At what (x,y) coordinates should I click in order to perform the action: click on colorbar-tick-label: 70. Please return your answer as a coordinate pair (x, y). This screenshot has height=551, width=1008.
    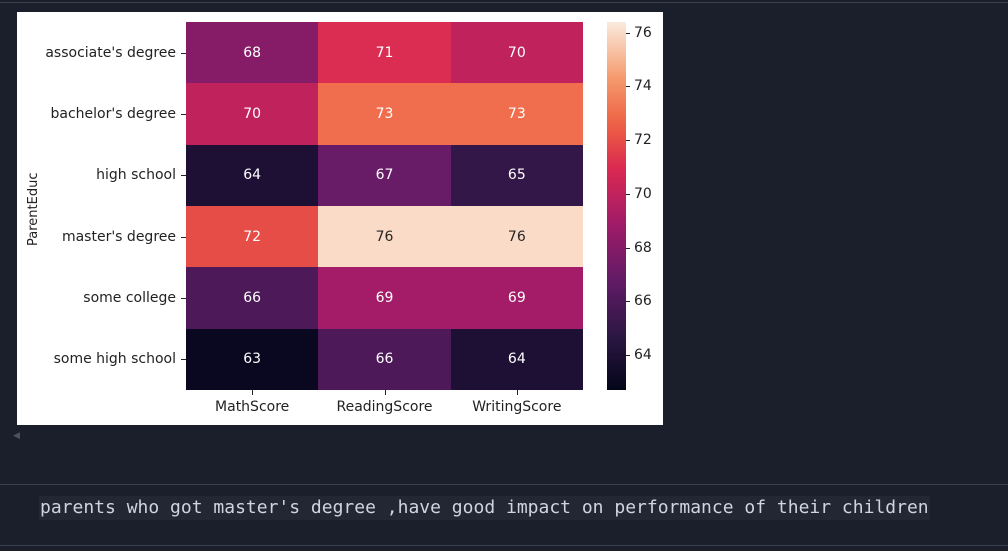
    Looking at the image, I should click on (643, 193).